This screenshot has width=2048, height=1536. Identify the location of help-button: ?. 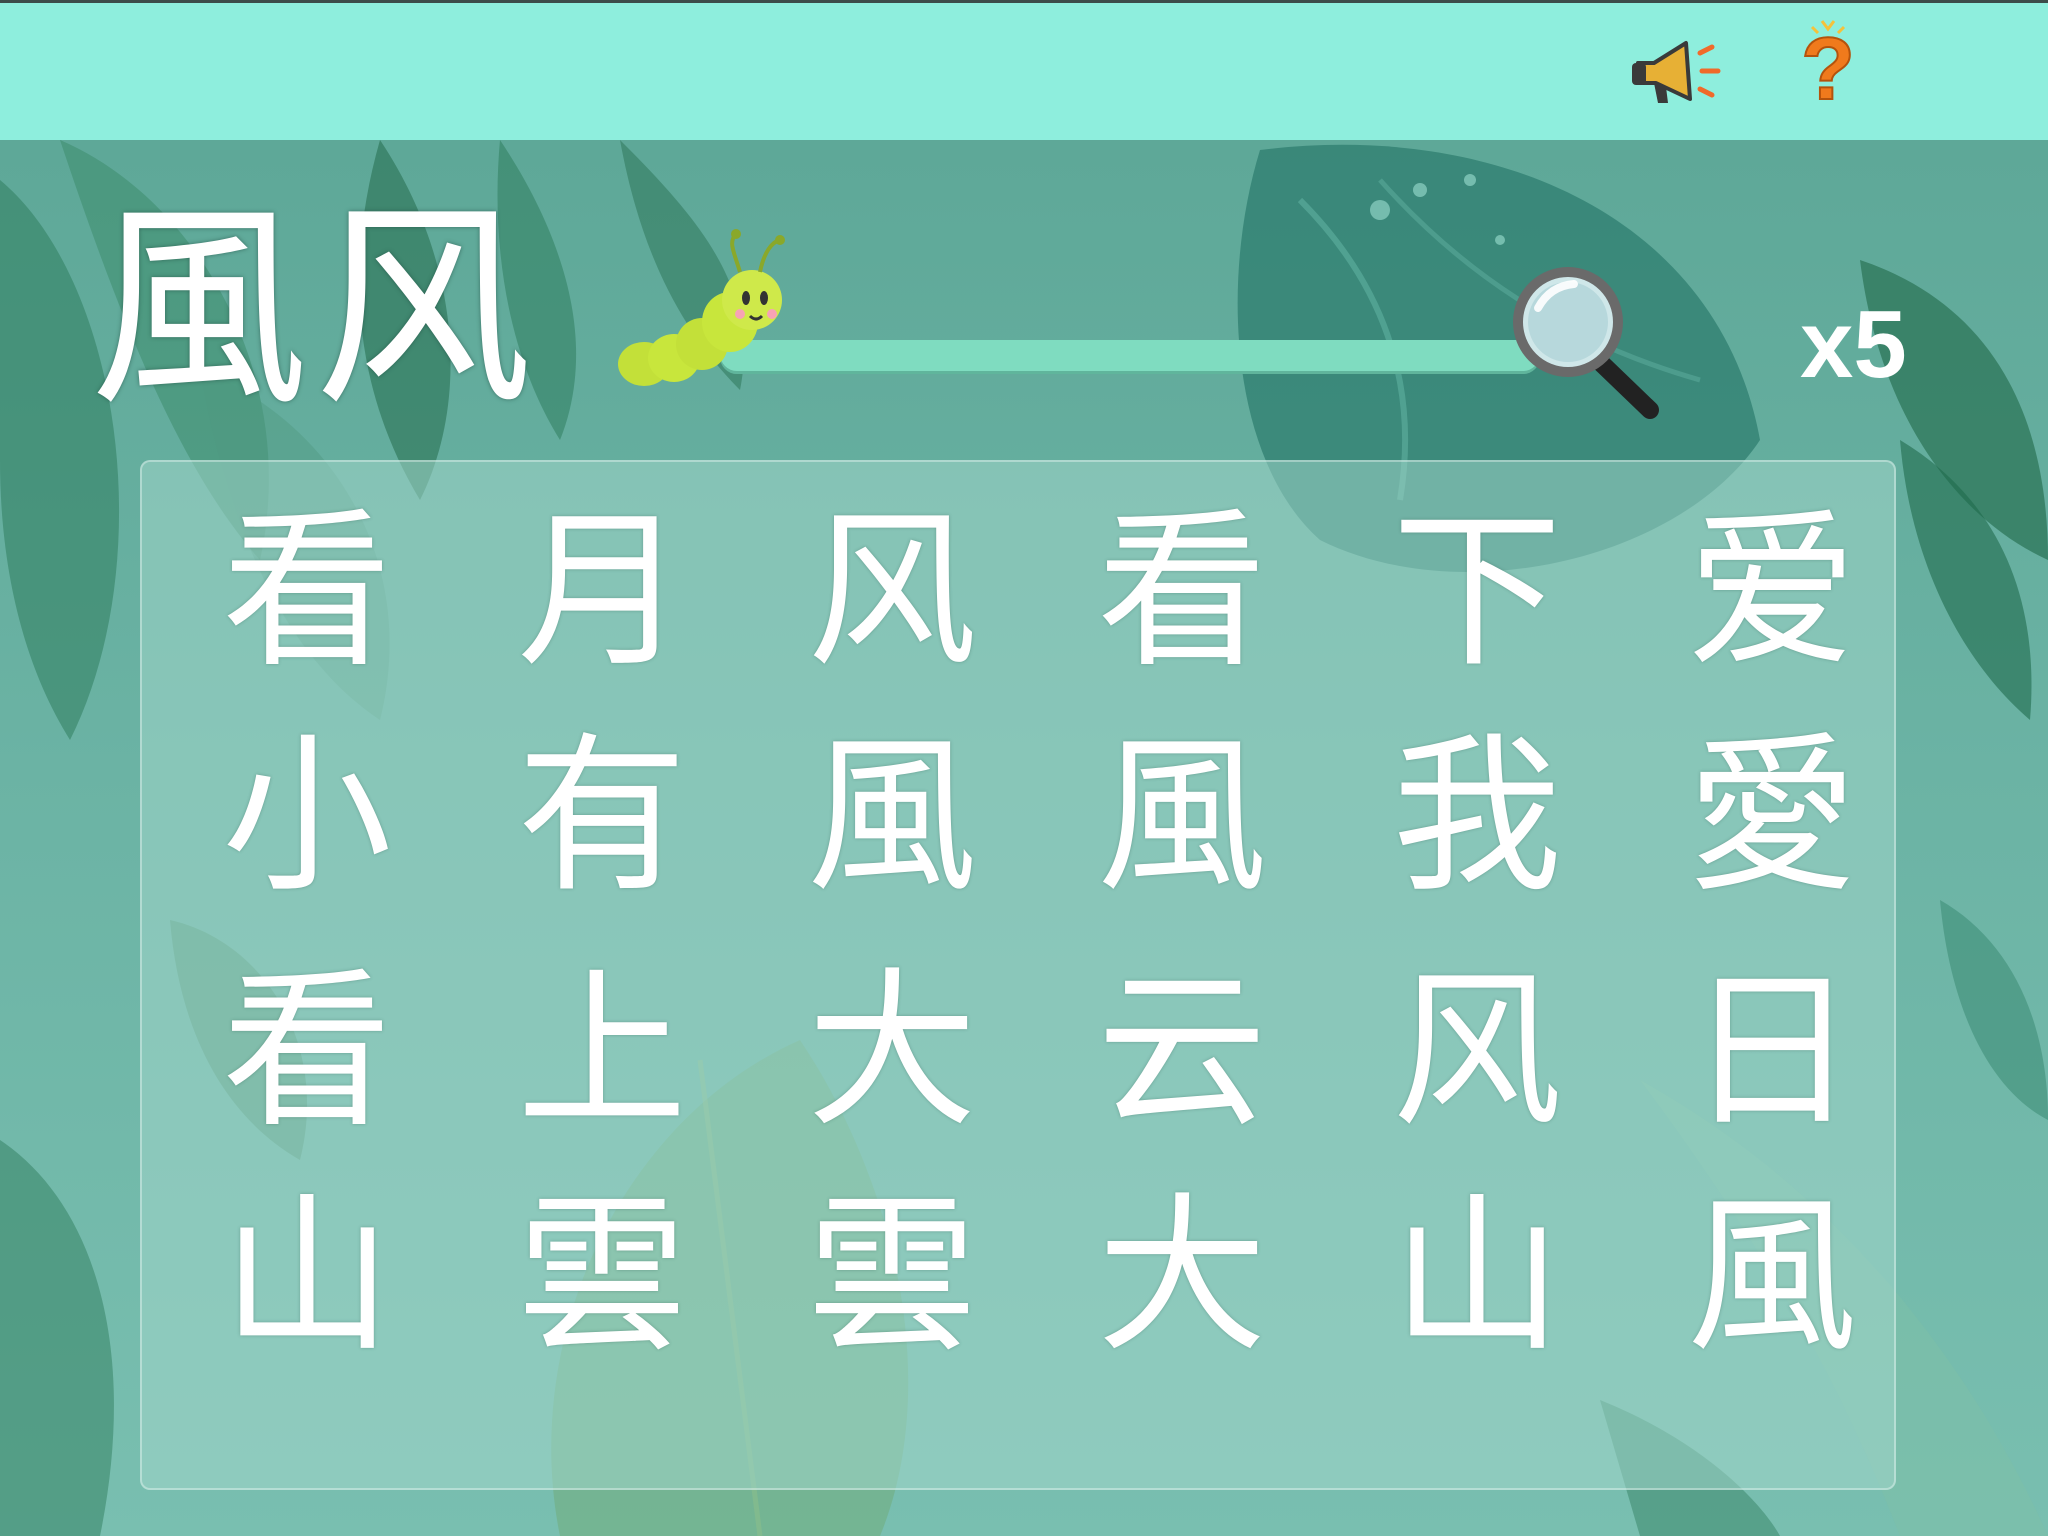
(1828, 68).